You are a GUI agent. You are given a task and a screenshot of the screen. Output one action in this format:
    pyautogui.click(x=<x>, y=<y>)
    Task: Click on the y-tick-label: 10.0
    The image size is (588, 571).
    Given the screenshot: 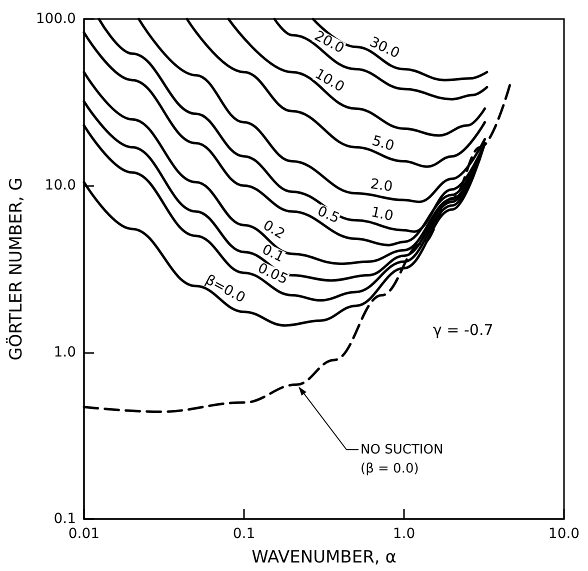 What is the action you would take?
    pyautogui.click(x=60, y=186)
    